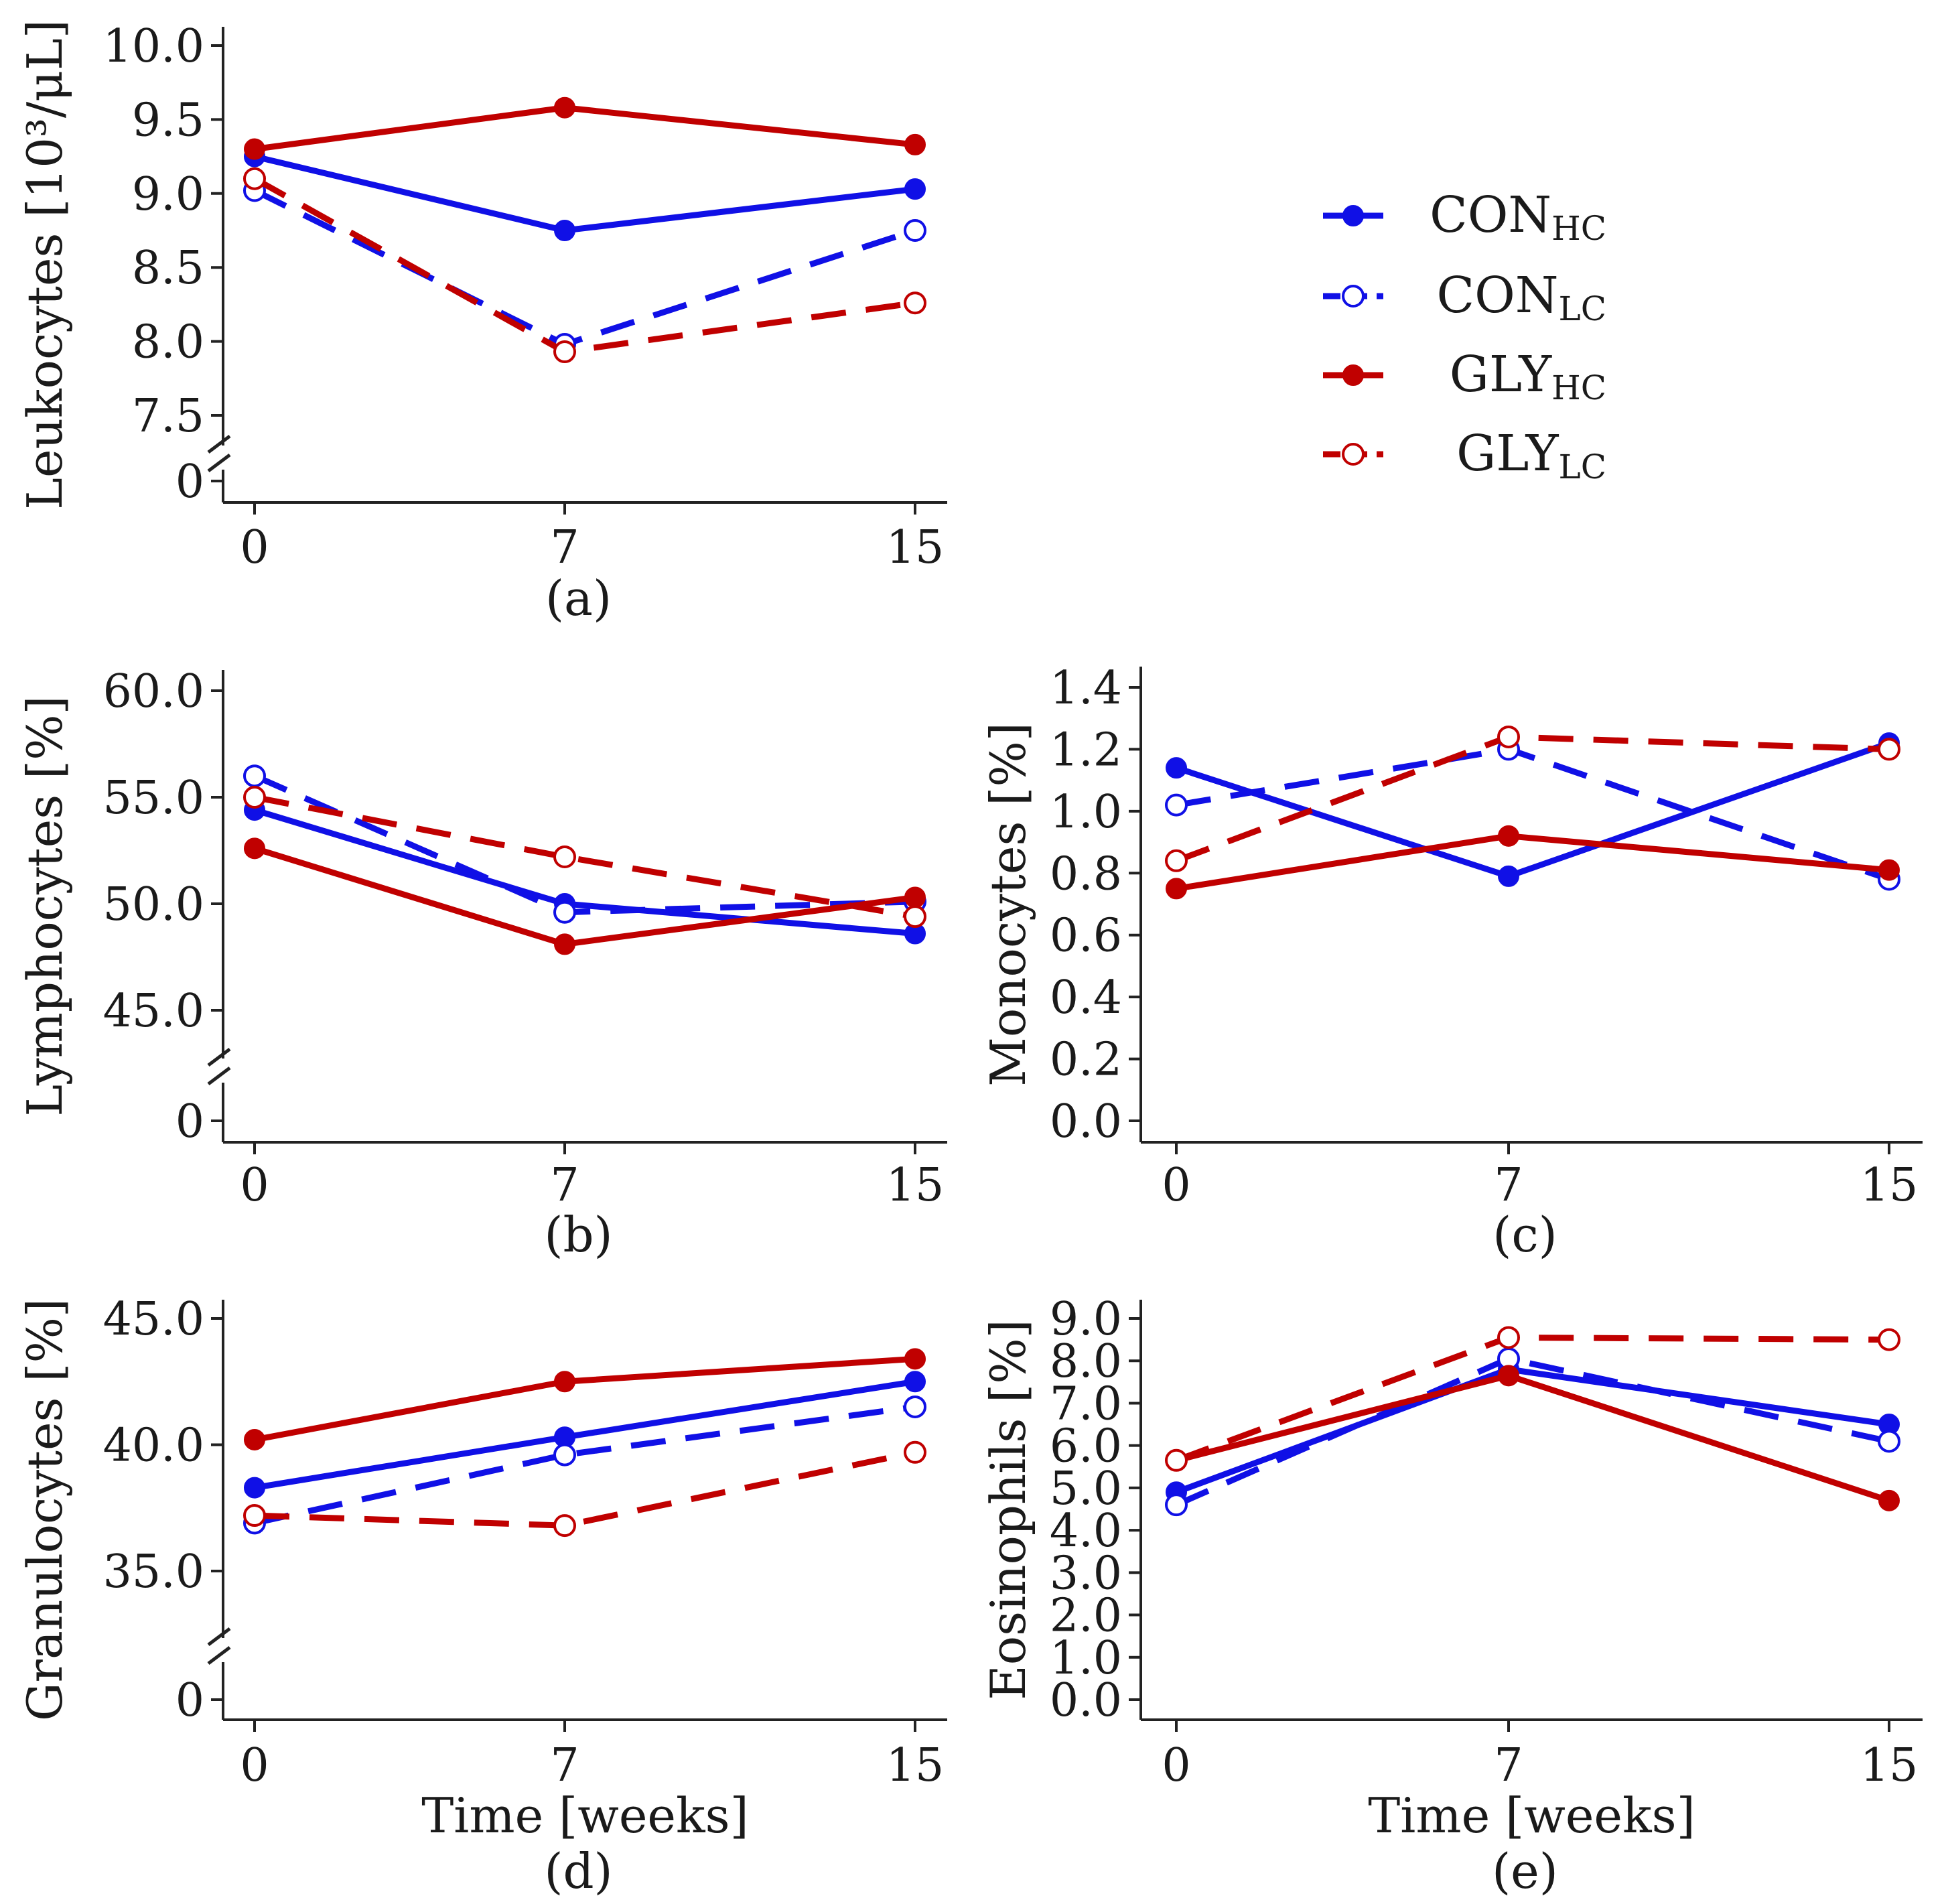 Image resolution: width=1944 pixels, height=1904 pixels. What do you see at coordinates (1086, 1531) in the screenshot?
I see `y-tick-label: 4.0` at bounding box center [1086, 1531].